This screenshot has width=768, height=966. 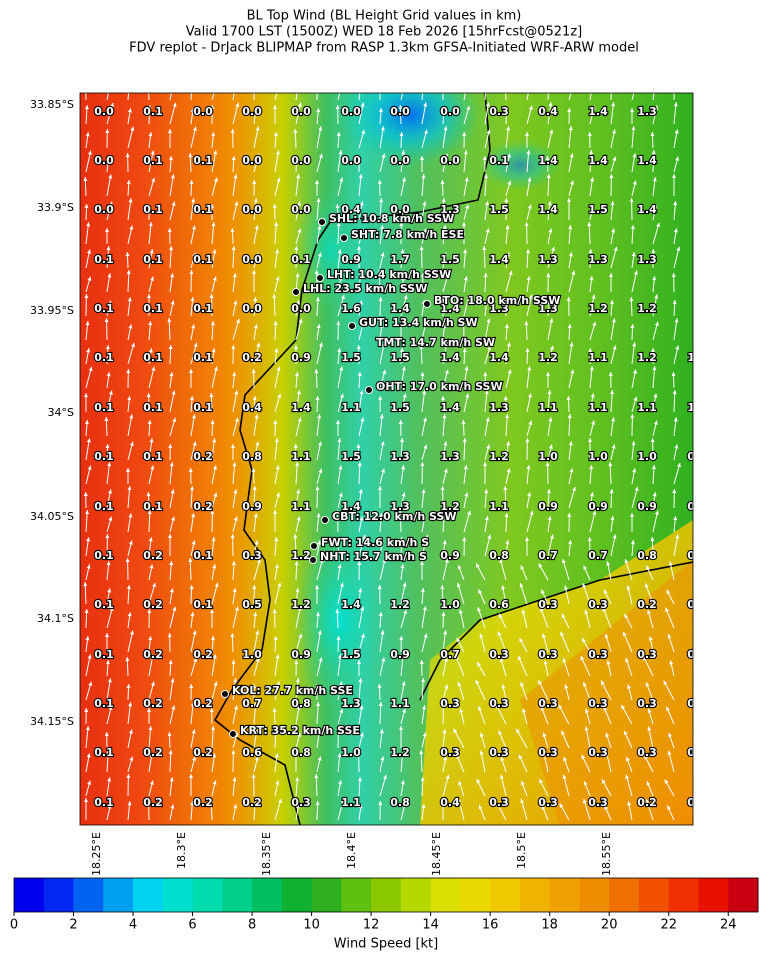 I want to click on grid-value: 0.6, so click(x=499, y=604).